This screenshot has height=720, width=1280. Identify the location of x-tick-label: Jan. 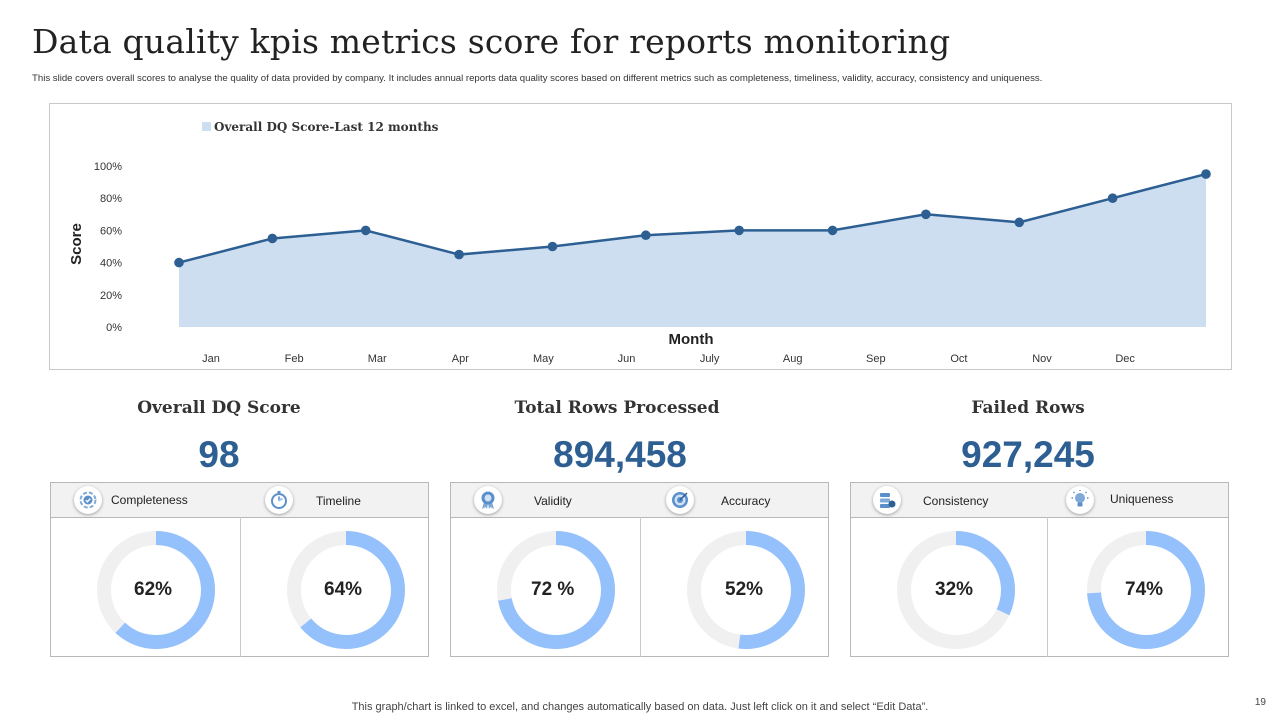
(211, 359).